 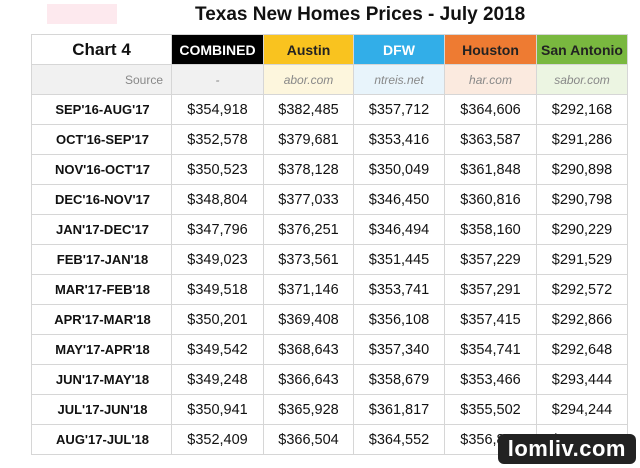 I want to click on cell-austin: $368,643, so click(x=308, y=349).